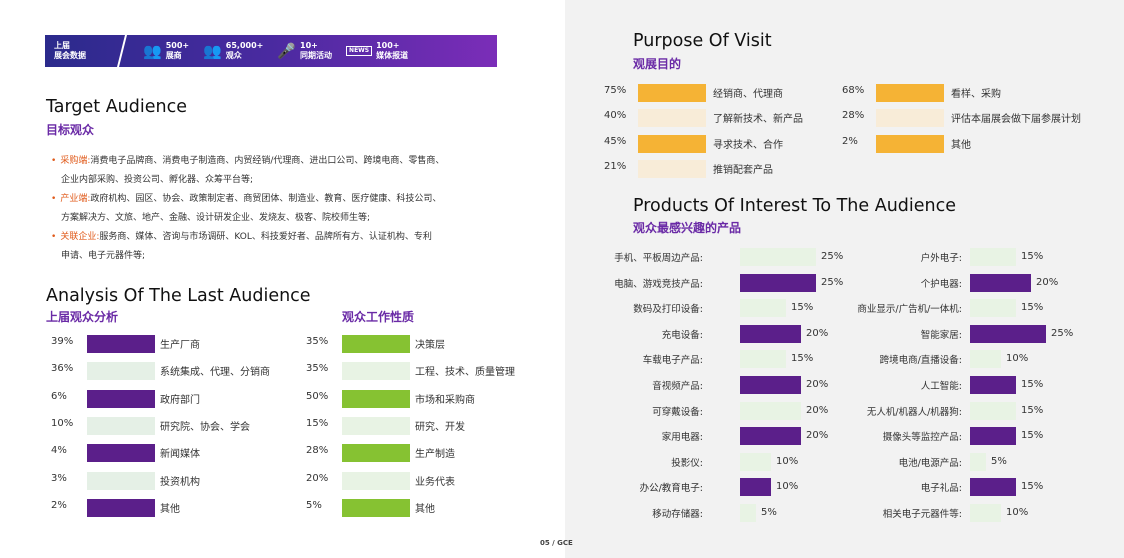  What do you see at coordinates (70, 130) in the screenshot?
I see `target-subtitle: 目标观众` at bounding box center [70, 130].